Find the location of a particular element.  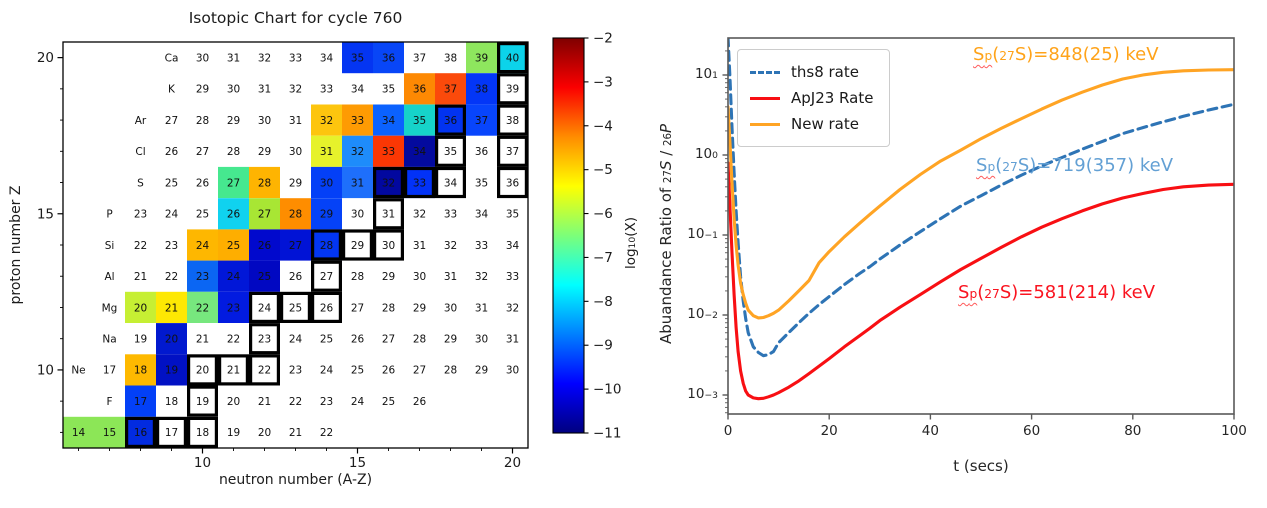

isotope-cell-cl33 is located at coordinates (388, 151).